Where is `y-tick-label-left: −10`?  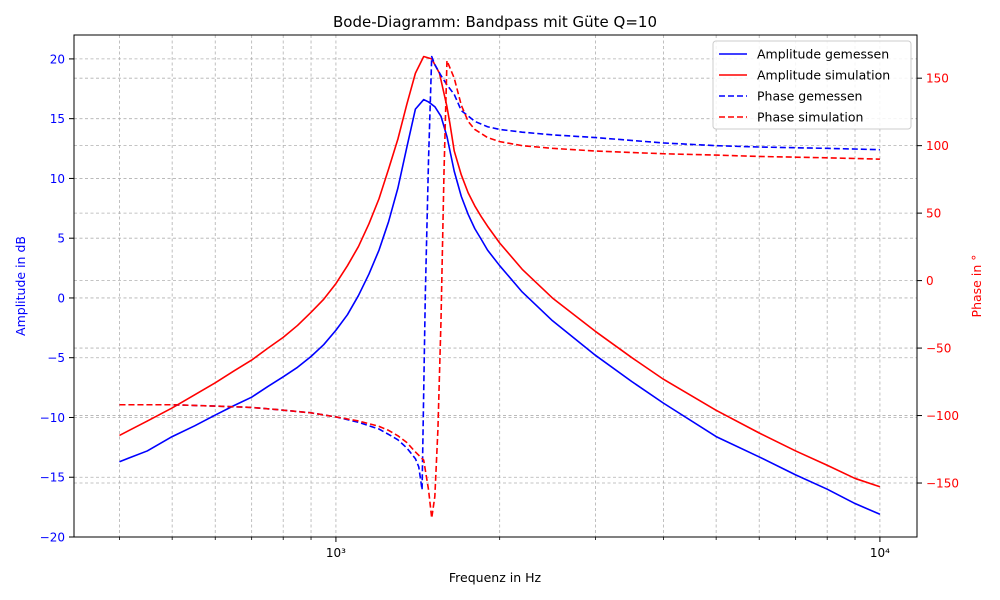 y-tick-label-left: −10 is located at coordinates (52, 418).